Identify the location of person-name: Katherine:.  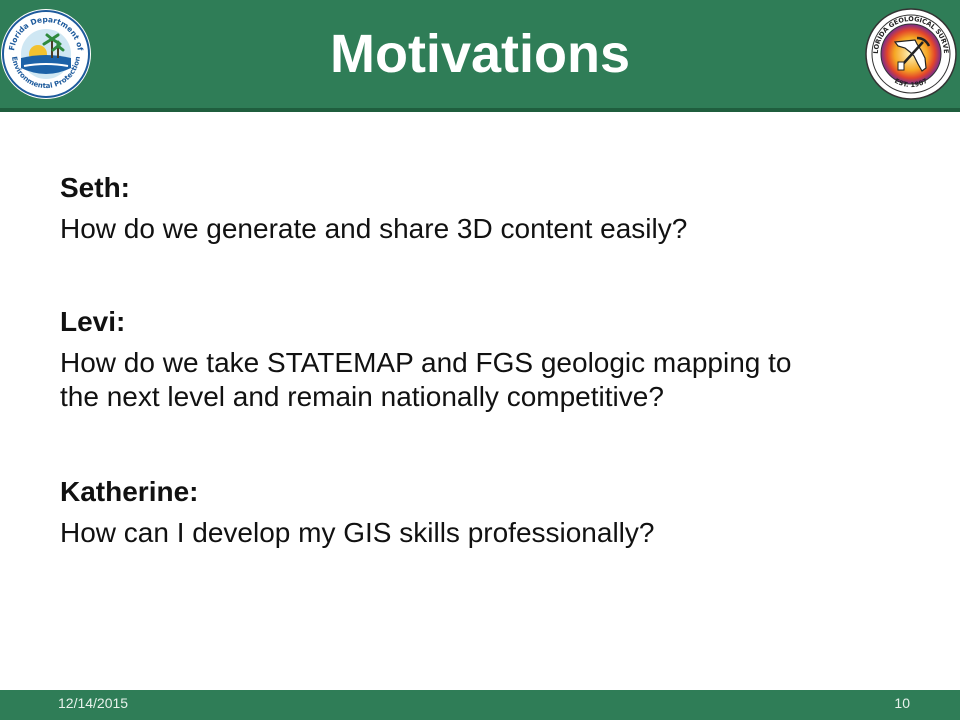
(129, 491).